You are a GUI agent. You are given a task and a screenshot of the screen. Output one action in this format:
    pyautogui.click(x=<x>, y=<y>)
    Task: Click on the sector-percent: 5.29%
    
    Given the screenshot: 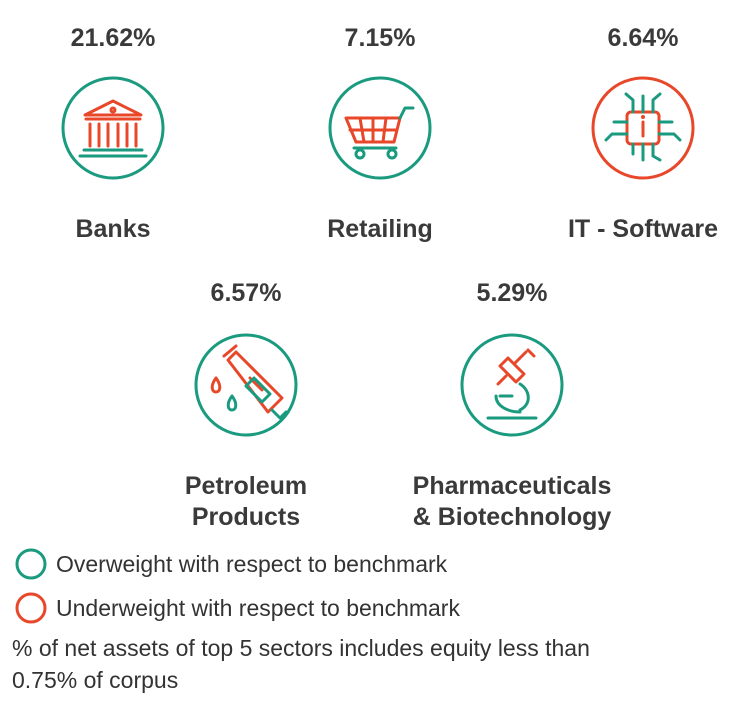 What is the action you would take?
    pyautogui.click(x=512, y=293)
    